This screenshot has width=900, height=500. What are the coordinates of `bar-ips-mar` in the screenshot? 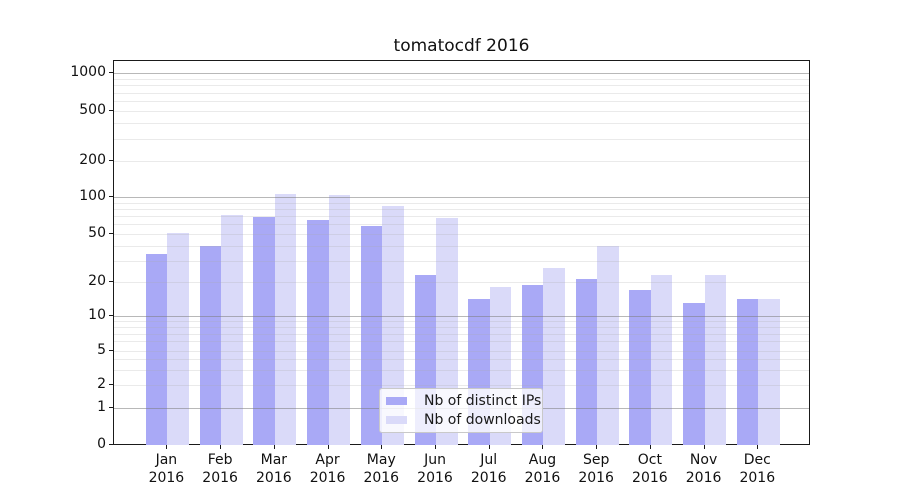 It's located at (264, 330).